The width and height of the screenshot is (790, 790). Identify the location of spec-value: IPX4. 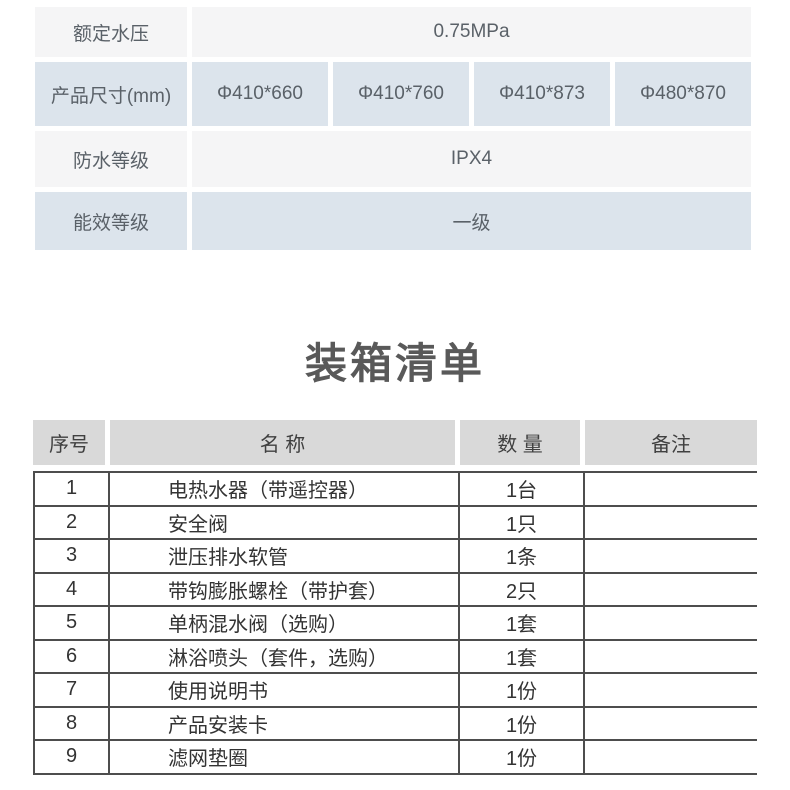
(471, 159).